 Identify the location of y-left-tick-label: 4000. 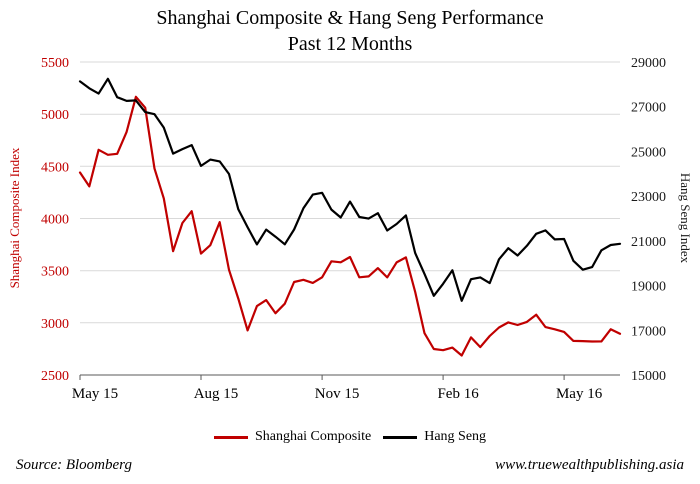
(55, 220).